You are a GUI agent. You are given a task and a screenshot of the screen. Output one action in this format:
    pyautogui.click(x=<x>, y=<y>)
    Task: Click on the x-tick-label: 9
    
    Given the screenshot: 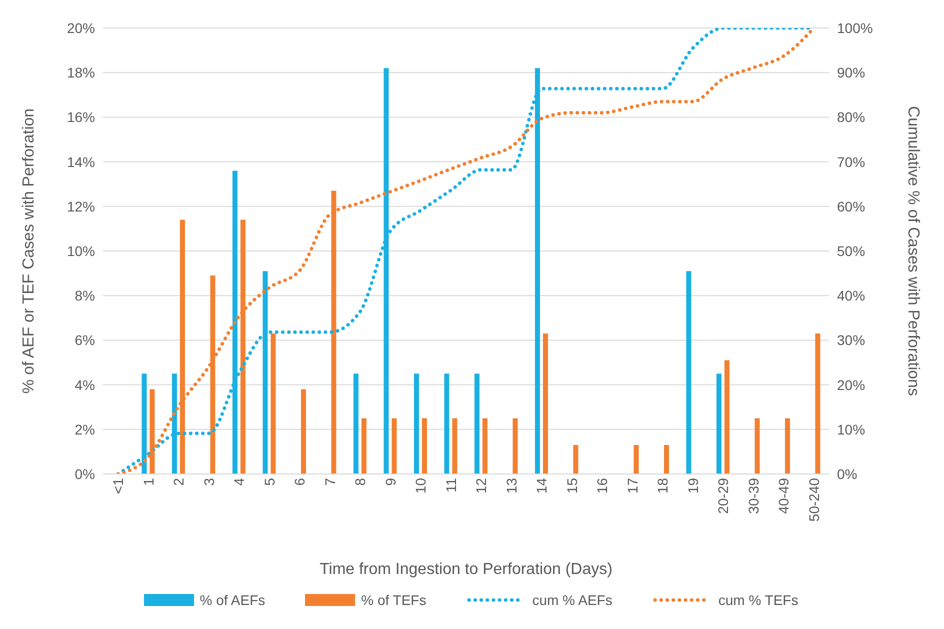 What is the action you would take?
    pyautogui.click(x=390, y=482)
    